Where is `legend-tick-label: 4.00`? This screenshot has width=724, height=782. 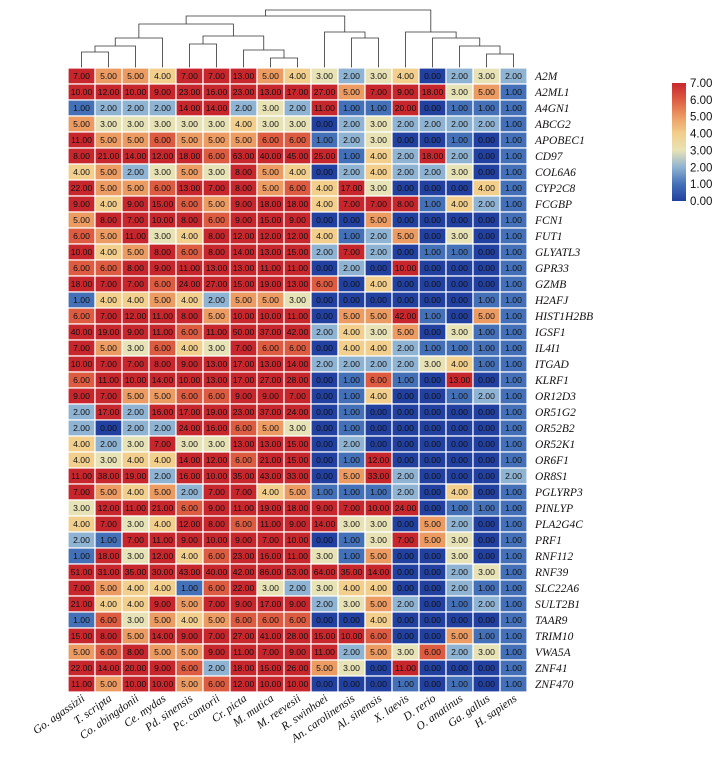
legend-tick-label: 4.00 is located at coordinates (701, 135).